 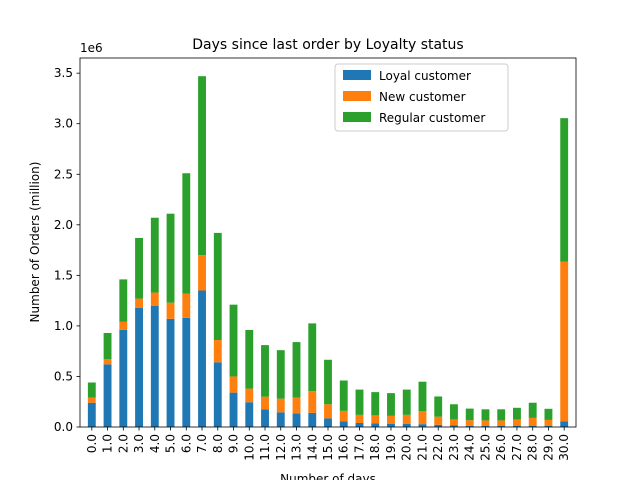 I want to click on bar-9.0-series-0, so click(x=233, y=409).